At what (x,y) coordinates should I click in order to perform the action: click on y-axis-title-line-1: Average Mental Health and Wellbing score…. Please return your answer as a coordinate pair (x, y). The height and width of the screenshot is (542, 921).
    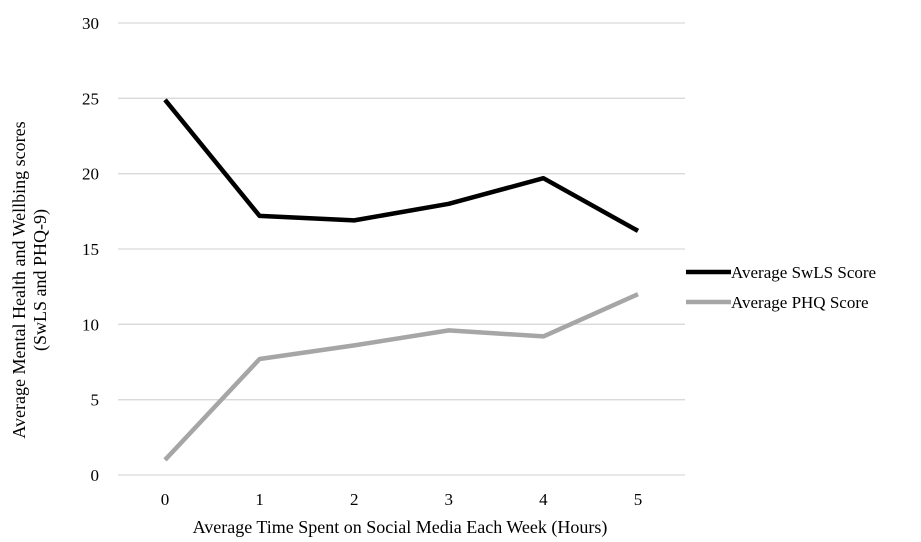
    Looking at the image, I should click on (19, 279).